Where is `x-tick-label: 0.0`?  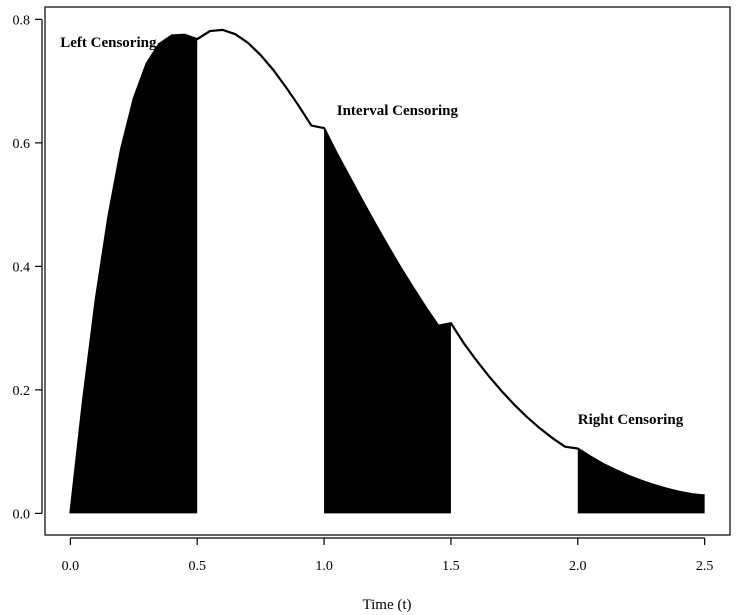 x-tick-label: 0.0 is located at coordinates (71, 566).